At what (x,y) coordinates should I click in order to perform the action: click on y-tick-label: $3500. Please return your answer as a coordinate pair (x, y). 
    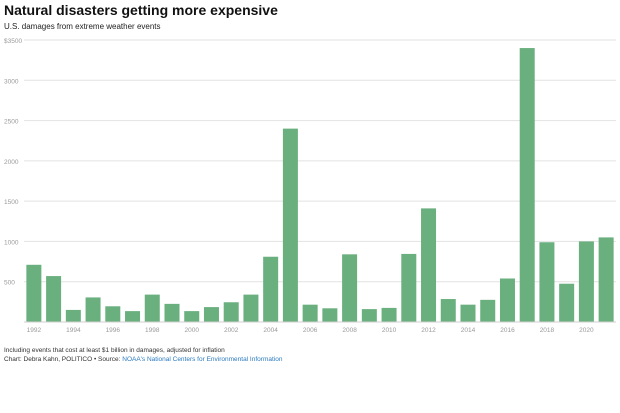
    Looking at the image, I should click on (13, 41).